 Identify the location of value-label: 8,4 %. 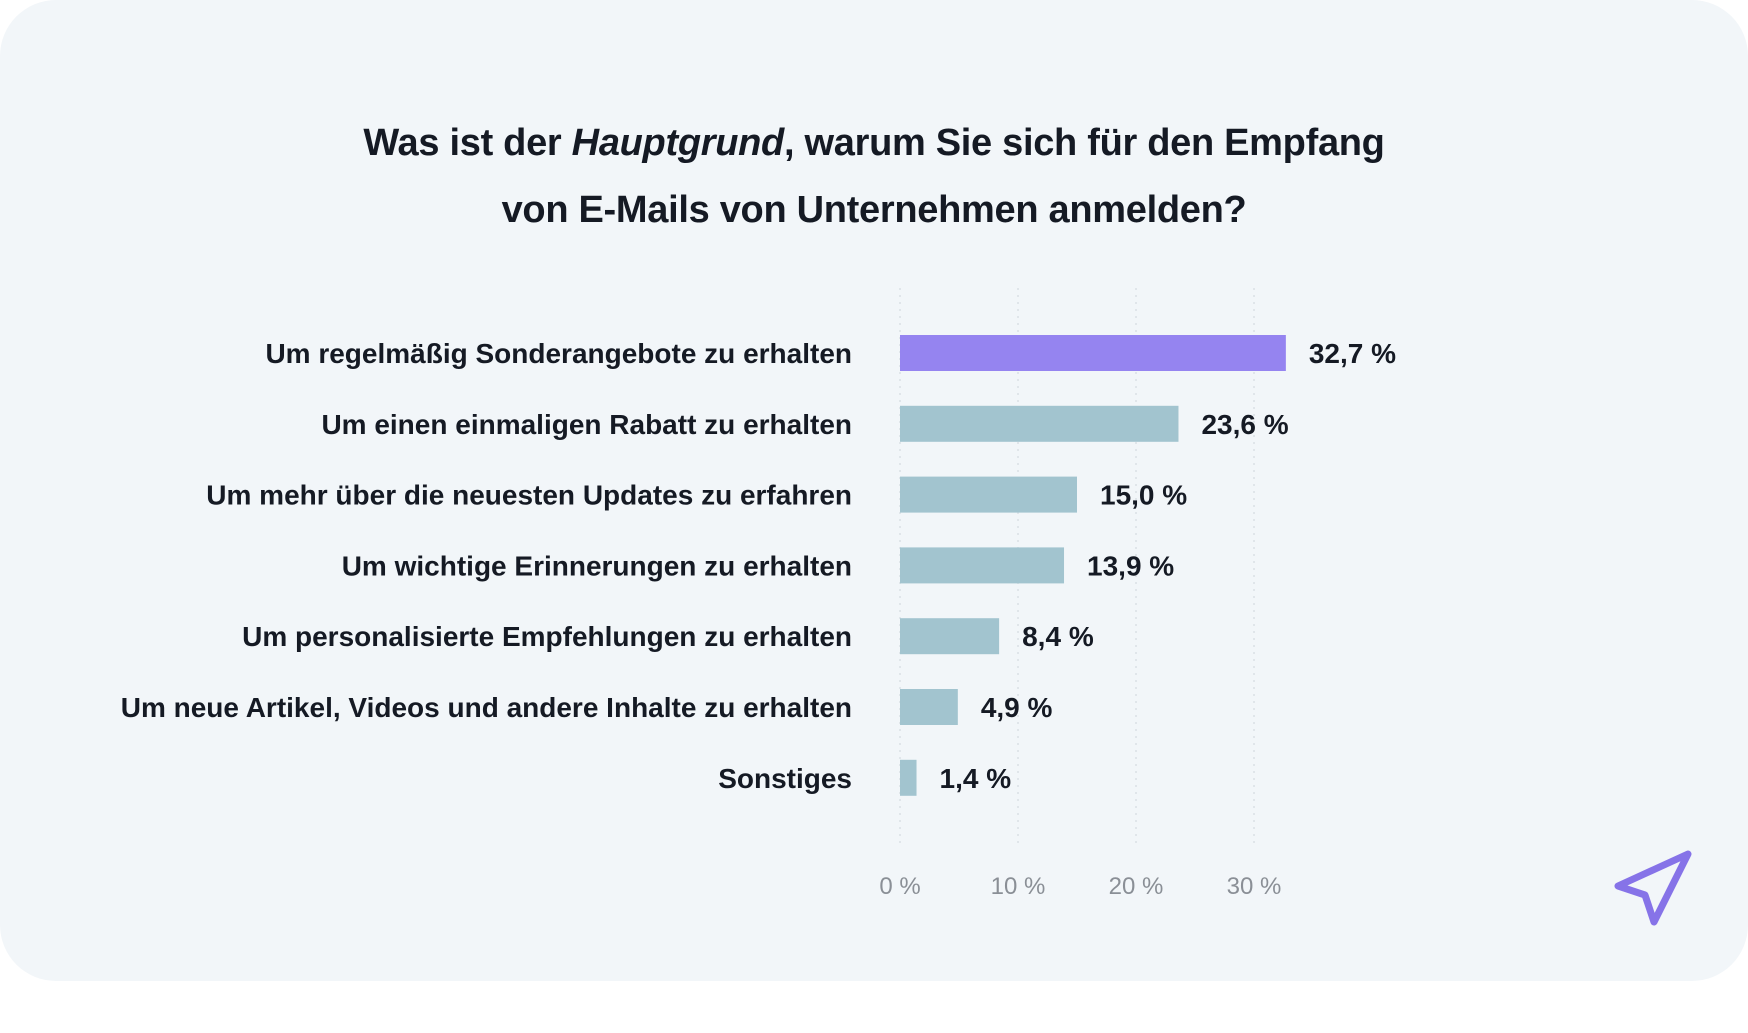
(1058, 636).